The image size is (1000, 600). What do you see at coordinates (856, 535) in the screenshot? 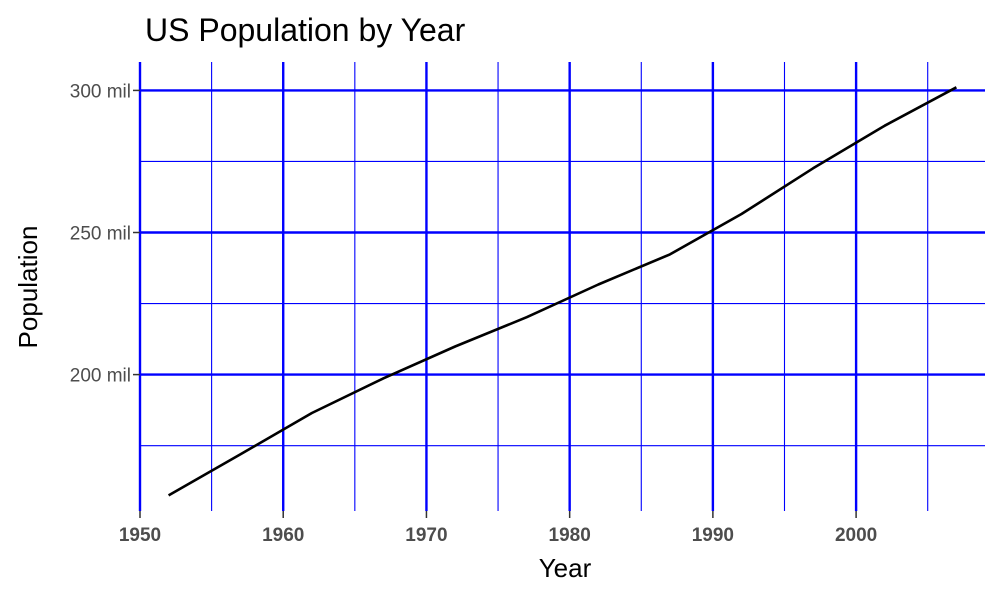
I see `x-tick-label: 2000` at bounding box center [856, 535].